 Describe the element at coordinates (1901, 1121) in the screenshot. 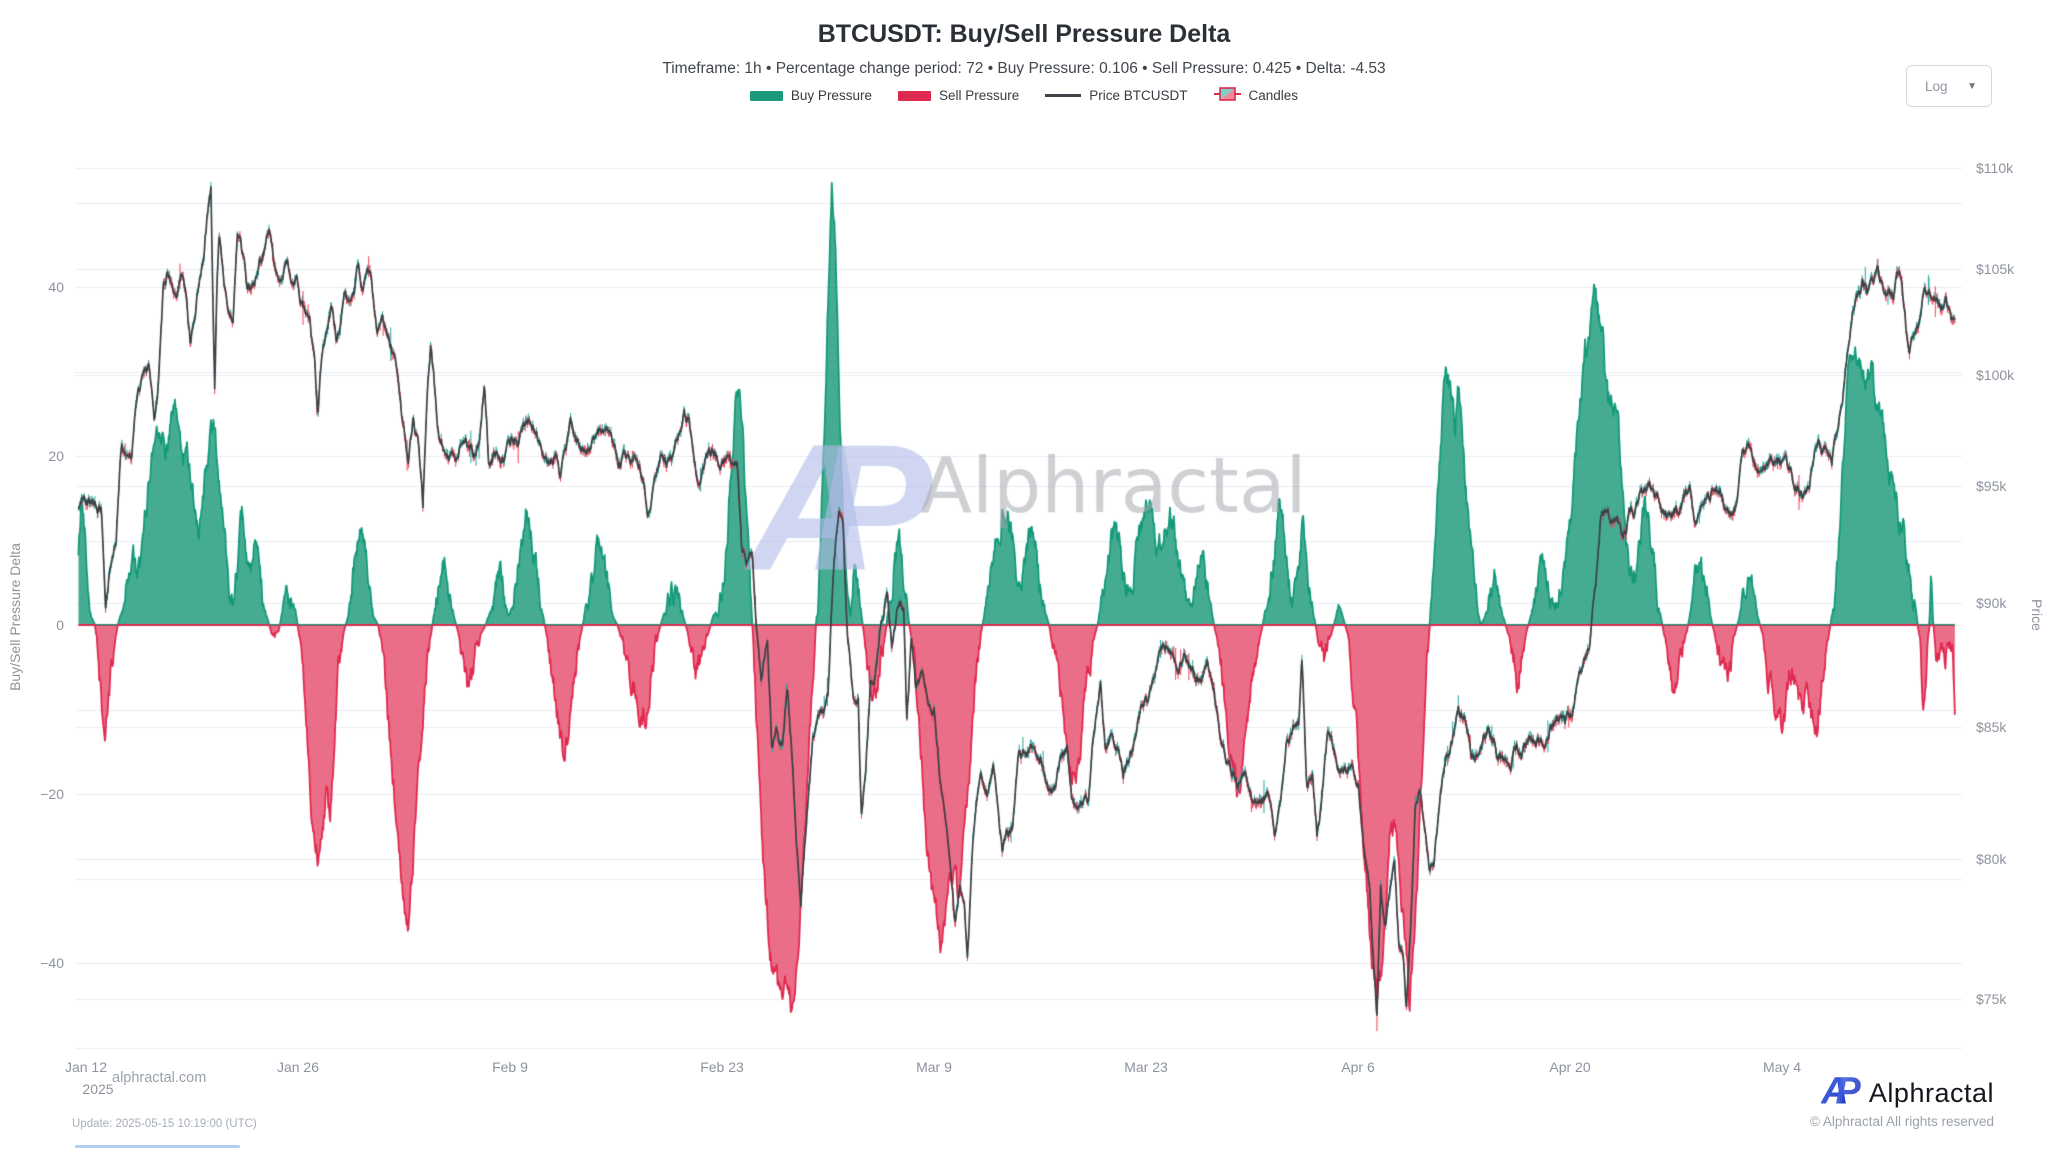

I see `copyright-text: © Alphractal All rights reserved` at that location.